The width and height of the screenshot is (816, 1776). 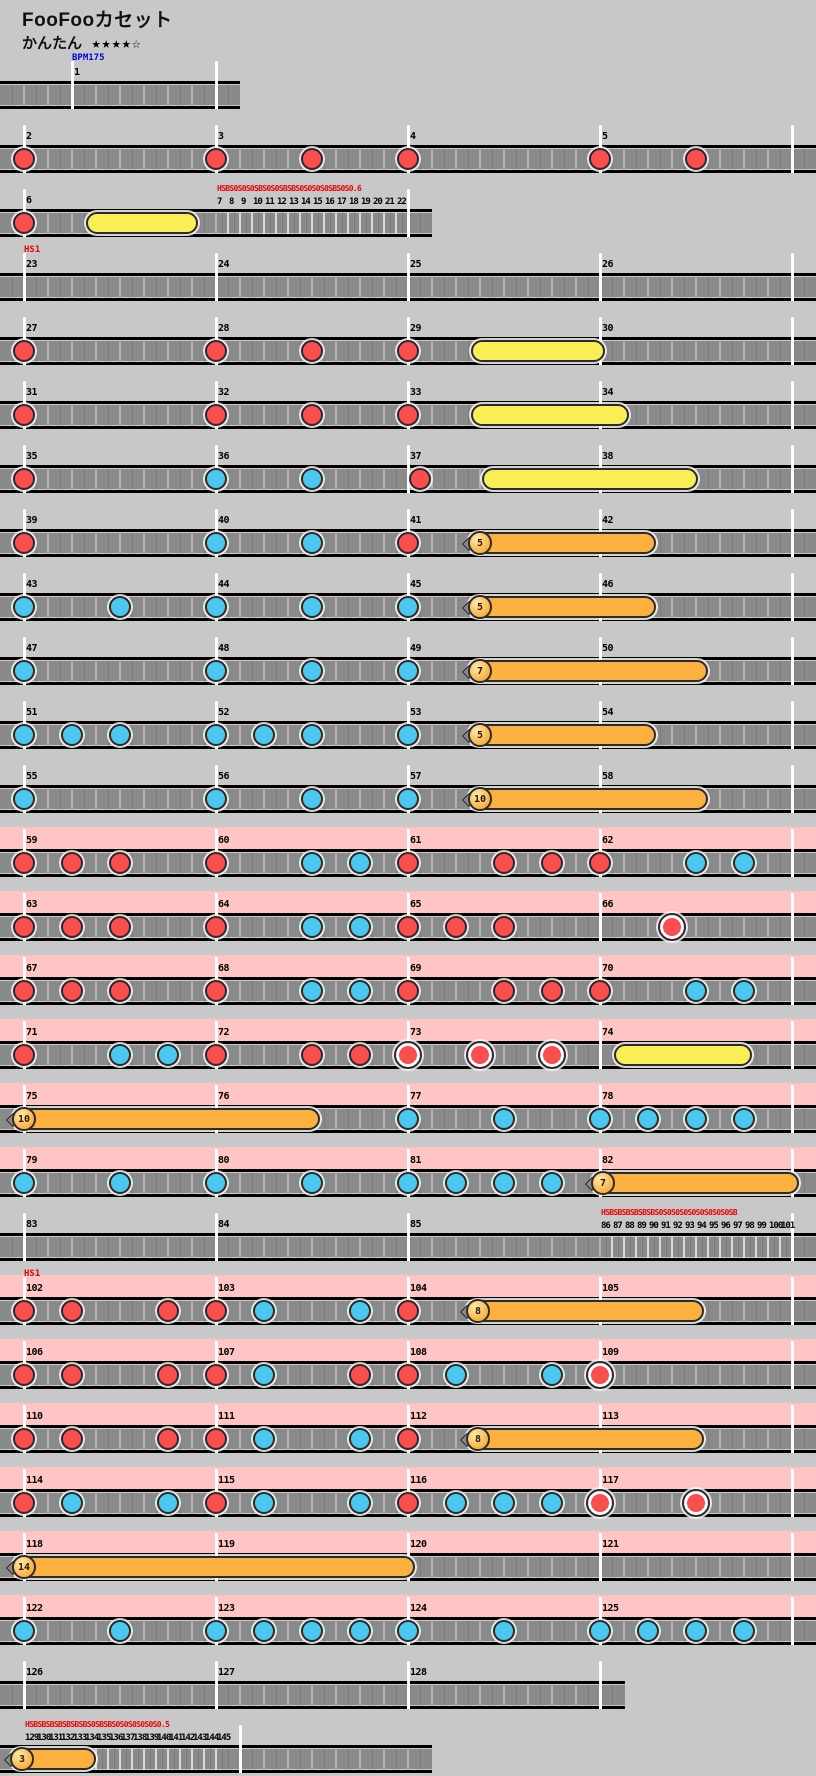 I want to click on don-note, so click(x=120, y=927).